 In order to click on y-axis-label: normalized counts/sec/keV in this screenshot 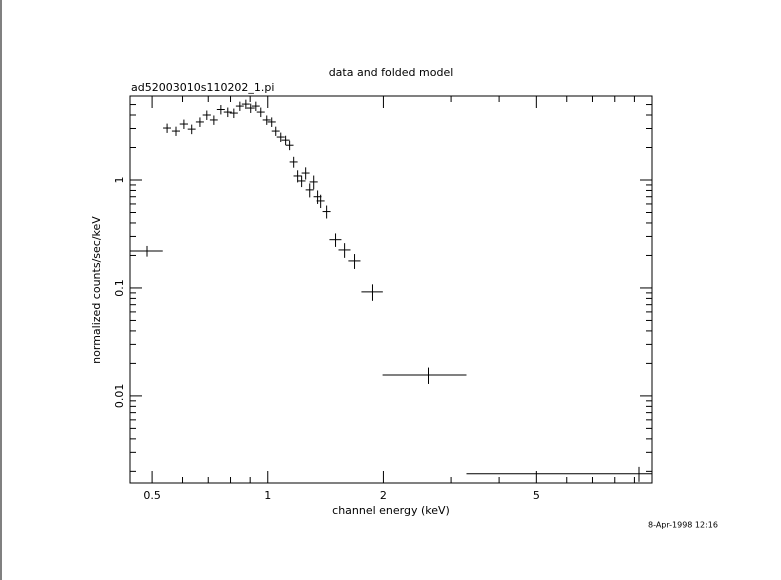, I will do `click(96, 290)`.